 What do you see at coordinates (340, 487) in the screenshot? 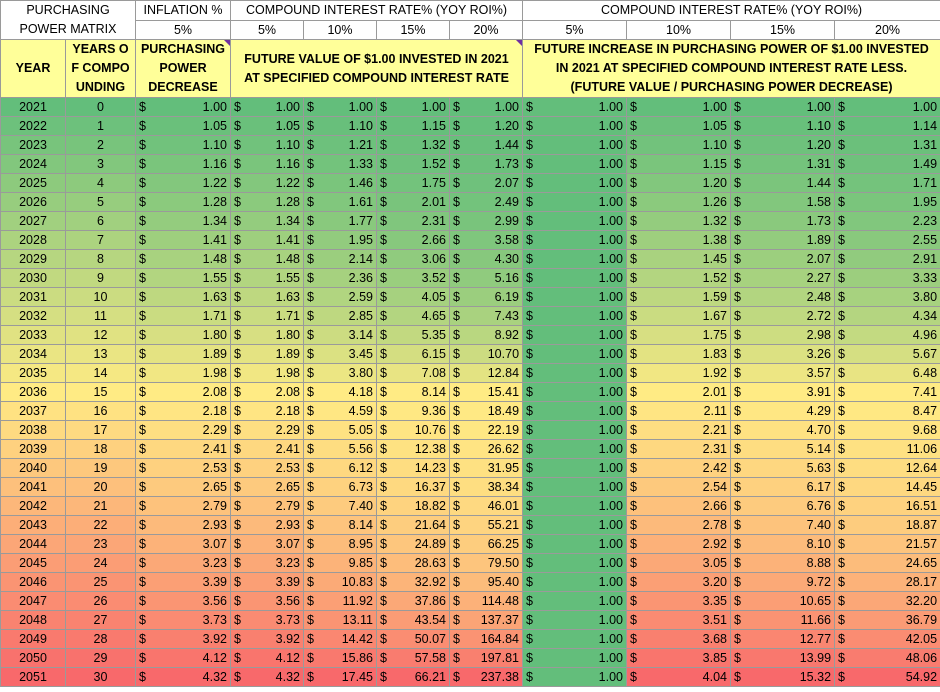
I see `future-value-cell: $6.73` at bounding box center [340, 487].